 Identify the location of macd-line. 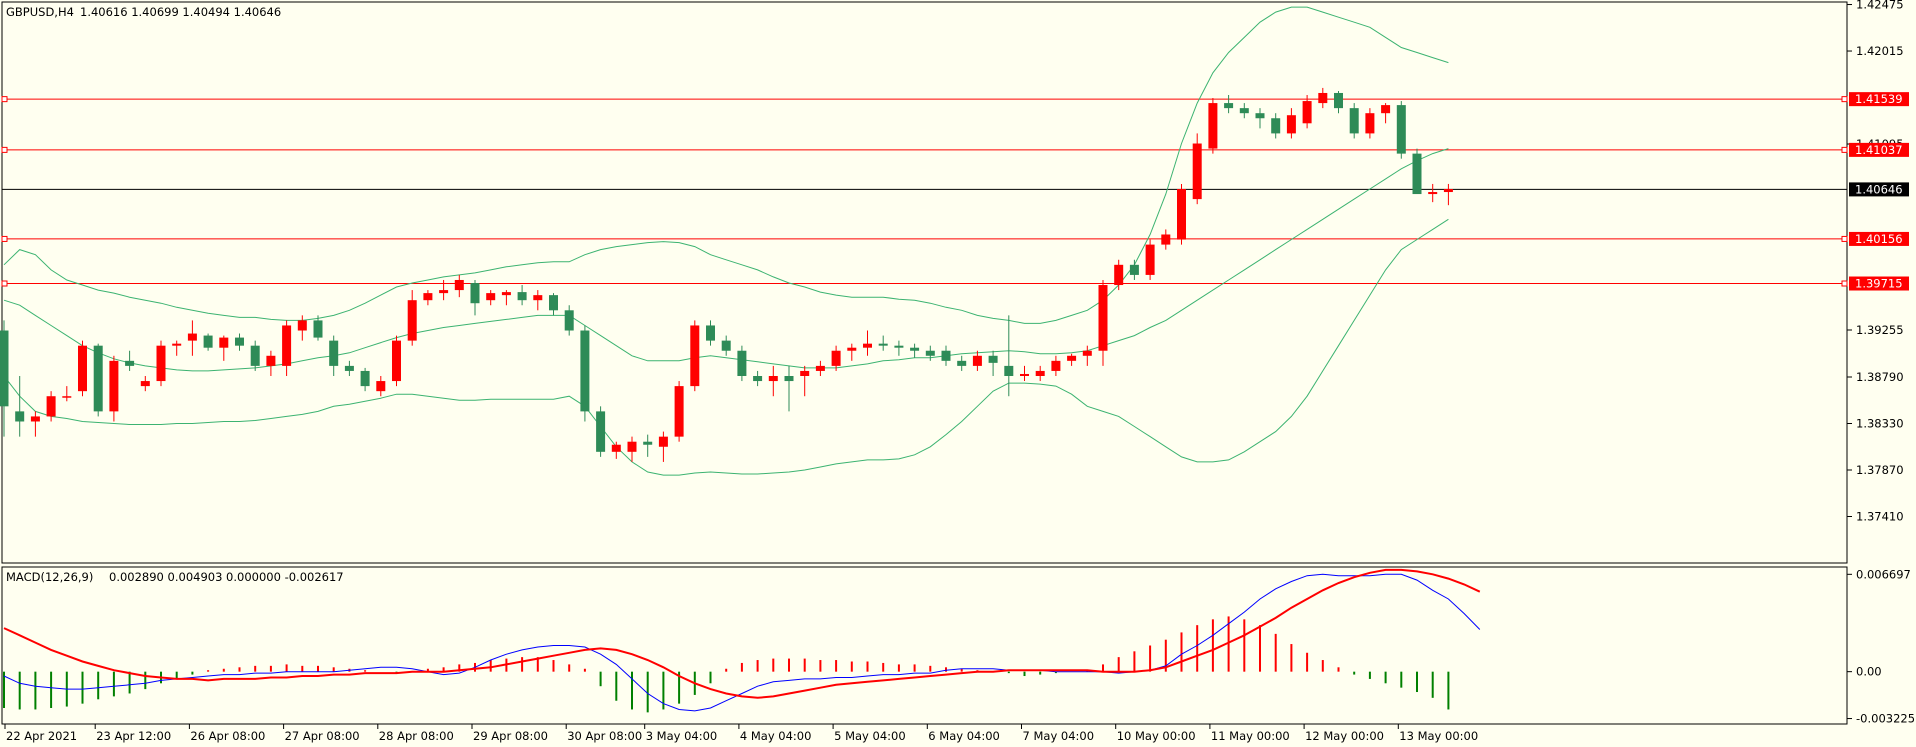
(742, 642).